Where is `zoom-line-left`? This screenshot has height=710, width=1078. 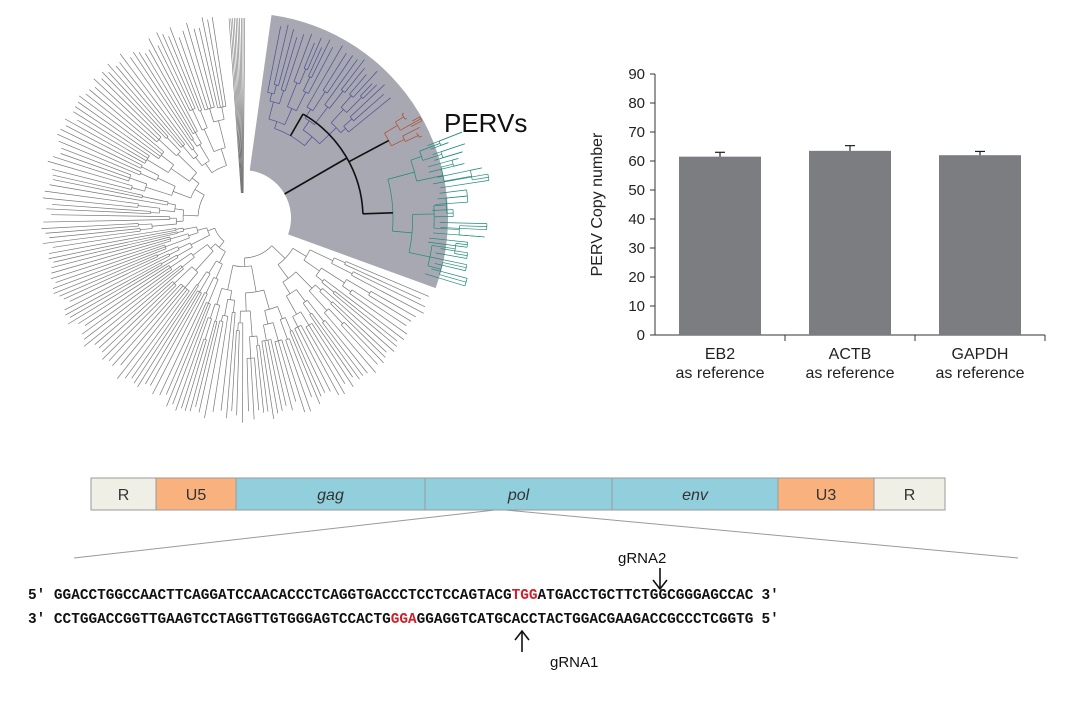 zoom-line-left is located at coordinates (284, 534).